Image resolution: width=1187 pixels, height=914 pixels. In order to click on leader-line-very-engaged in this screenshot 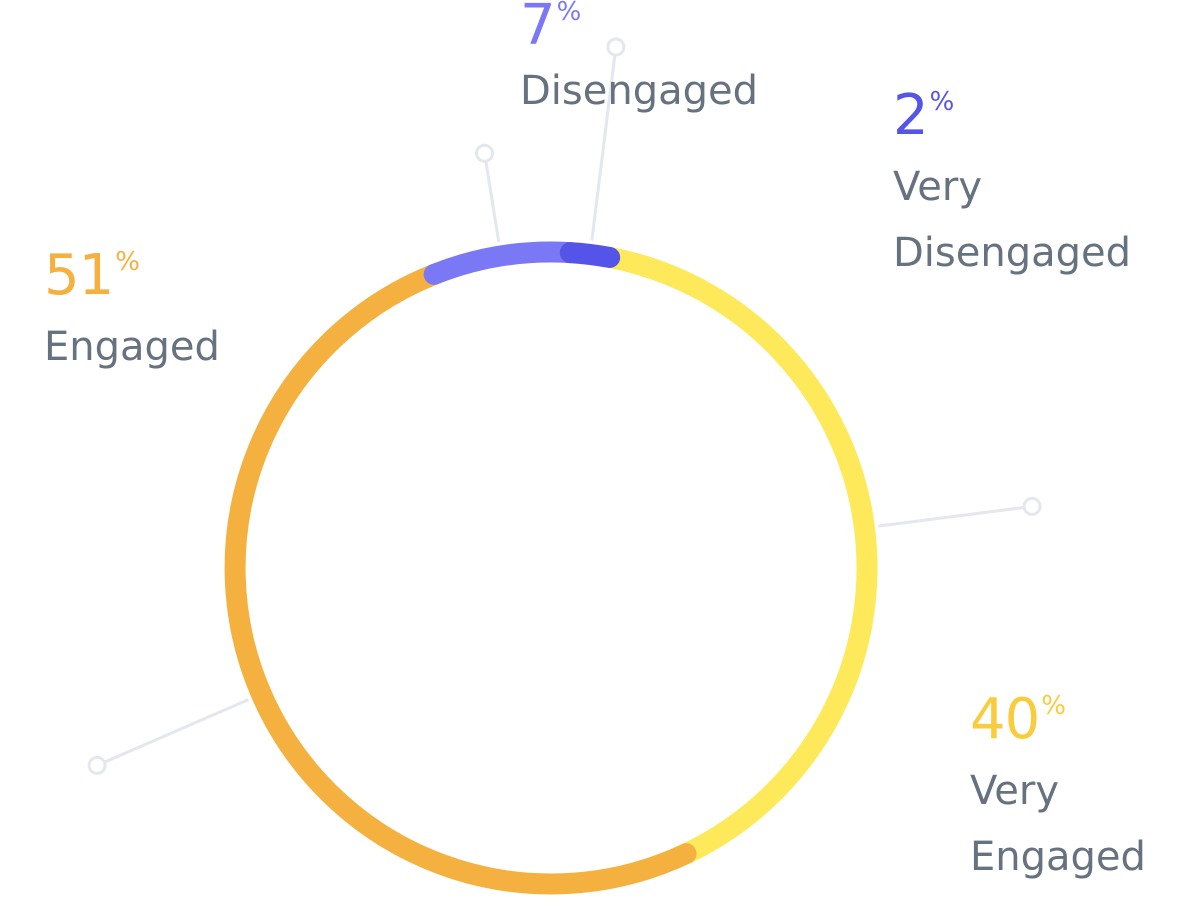, I will do `click(955, 516)`.